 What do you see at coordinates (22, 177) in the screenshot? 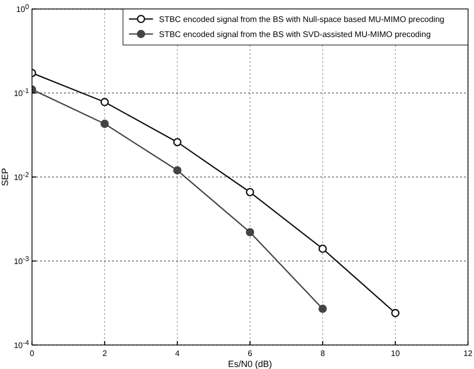
I see `y-tick-label: 10$^{-2}$` at bounding box center [22, 177].